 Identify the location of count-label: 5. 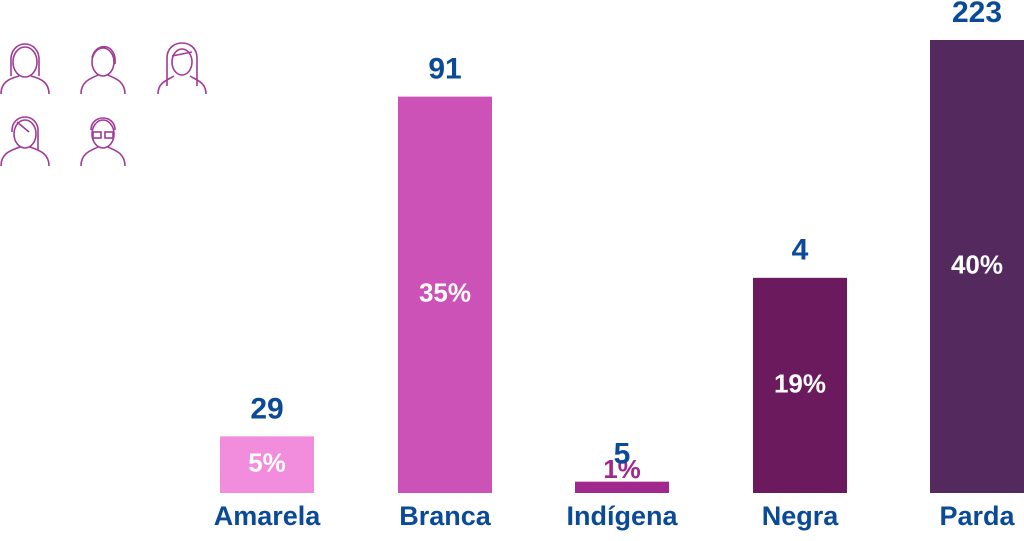
(622, 454).